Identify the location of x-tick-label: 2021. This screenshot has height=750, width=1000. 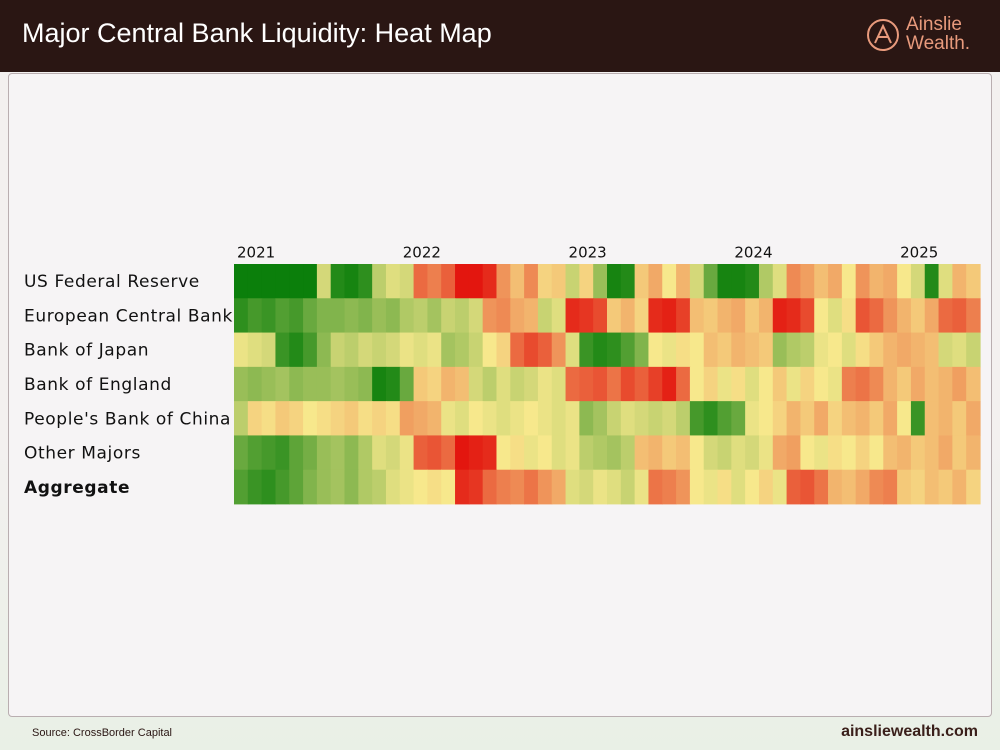
(256, 253).